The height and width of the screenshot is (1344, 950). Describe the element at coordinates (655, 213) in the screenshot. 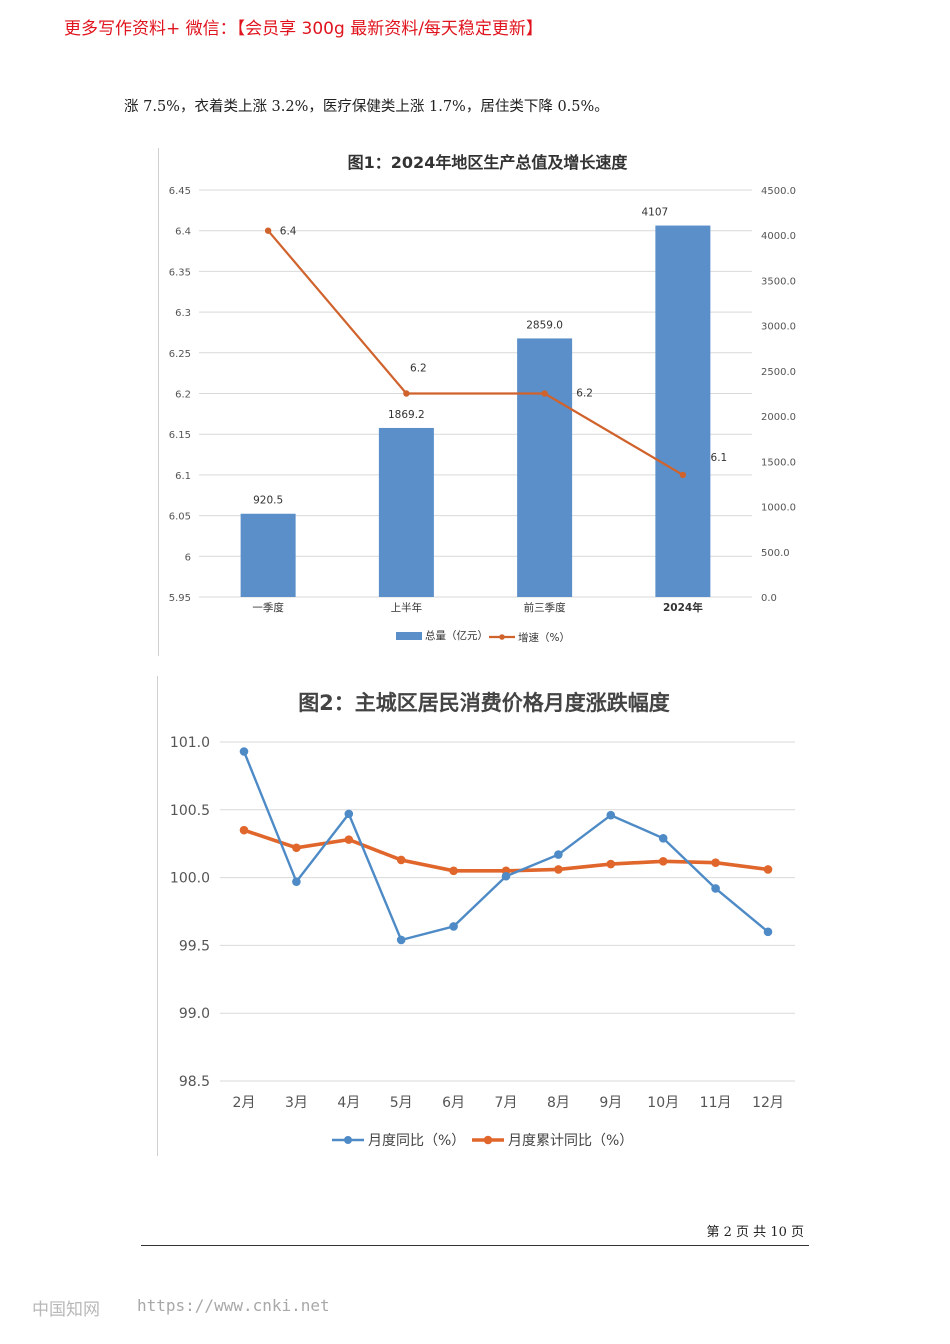

I see `bar-data-label: 4107` at that location.